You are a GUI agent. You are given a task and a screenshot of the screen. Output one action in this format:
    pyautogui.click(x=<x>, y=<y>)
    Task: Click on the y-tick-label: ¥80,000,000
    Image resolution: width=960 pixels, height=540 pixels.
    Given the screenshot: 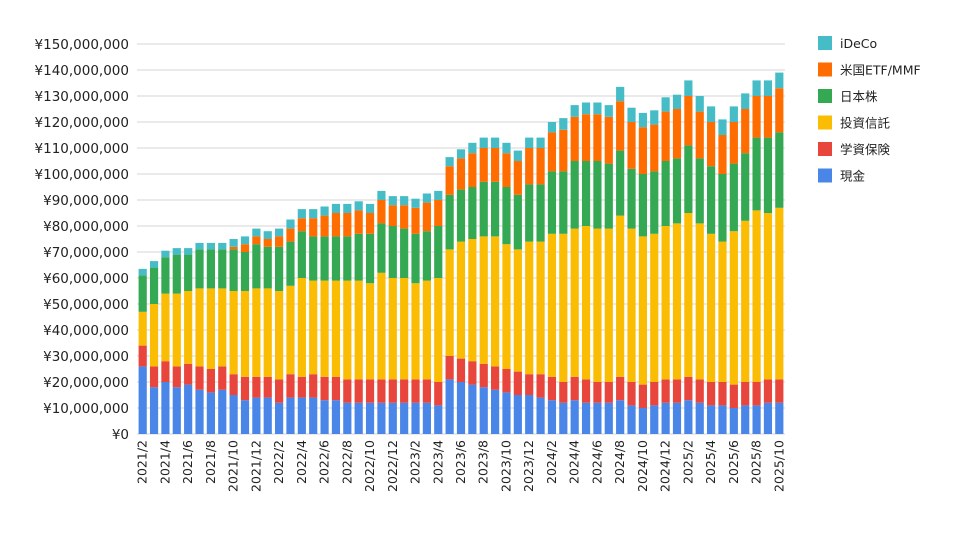 What is the action you would take?
    pyautogui.click(x=86, y=227)
    